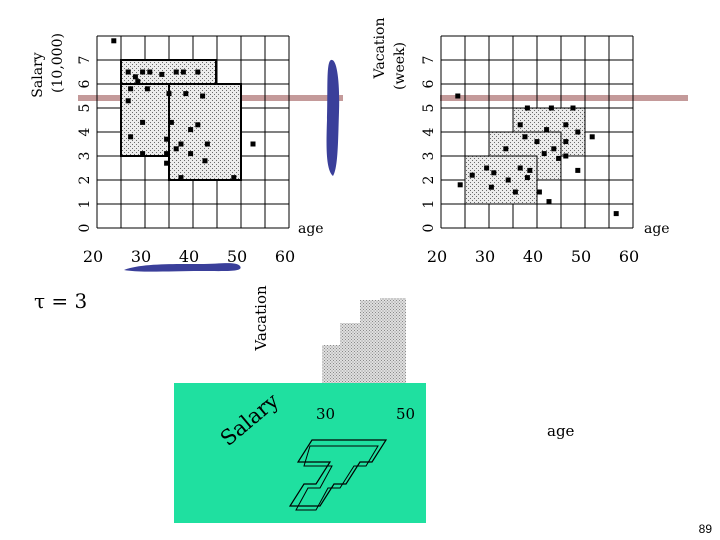 The width and height of the screenshot is (720, 540). Describe the element at coordinates (364, 340) in the screenshot. I see `dense-cluster-stairs` at that location.